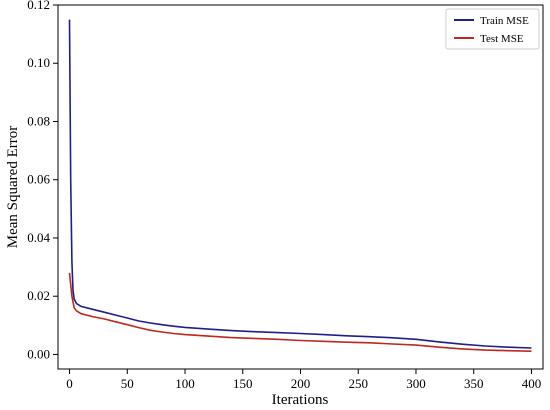 This screenshot has width=550, height=410. I want to click on x-tick-label: 200, so click(301, 383).